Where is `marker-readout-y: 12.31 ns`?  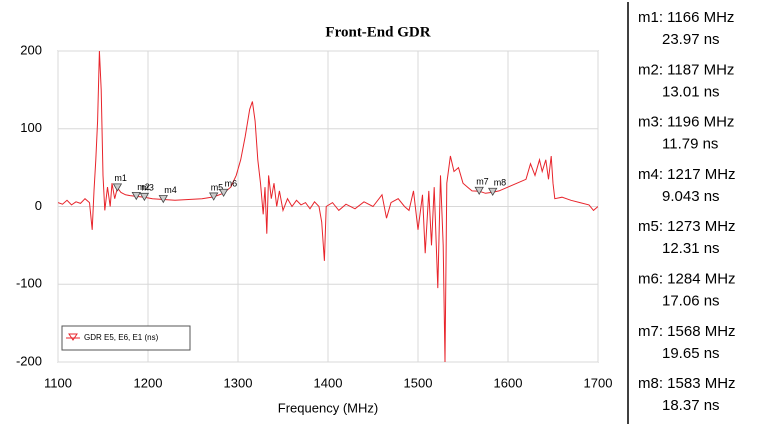
marker-readout-y: 12.31 ns is located at coordinates (691, 248).